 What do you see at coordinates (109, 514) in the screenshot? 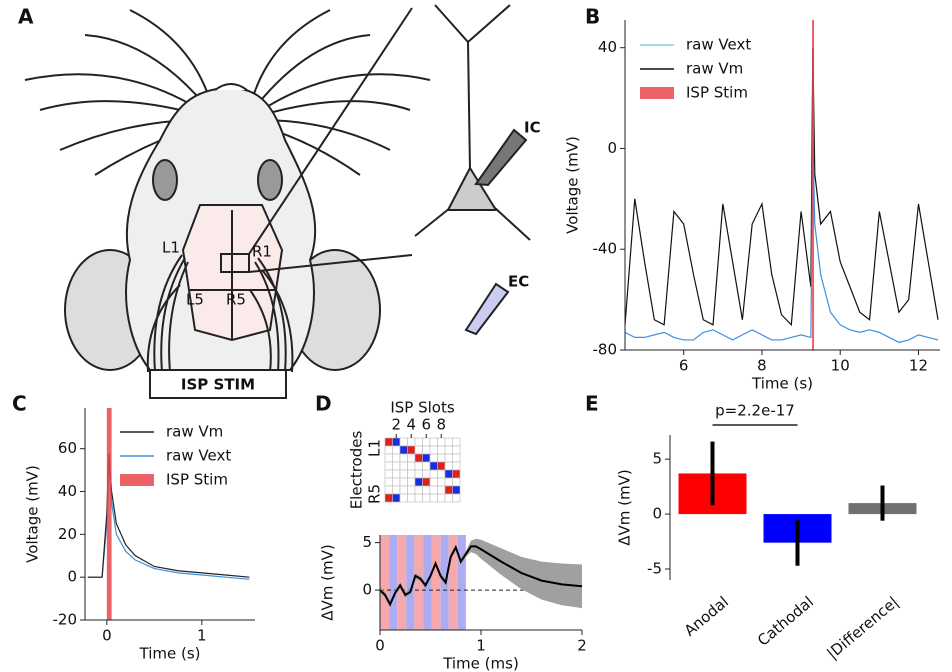
I see `stim-marker` at bounding box center [109, 514].